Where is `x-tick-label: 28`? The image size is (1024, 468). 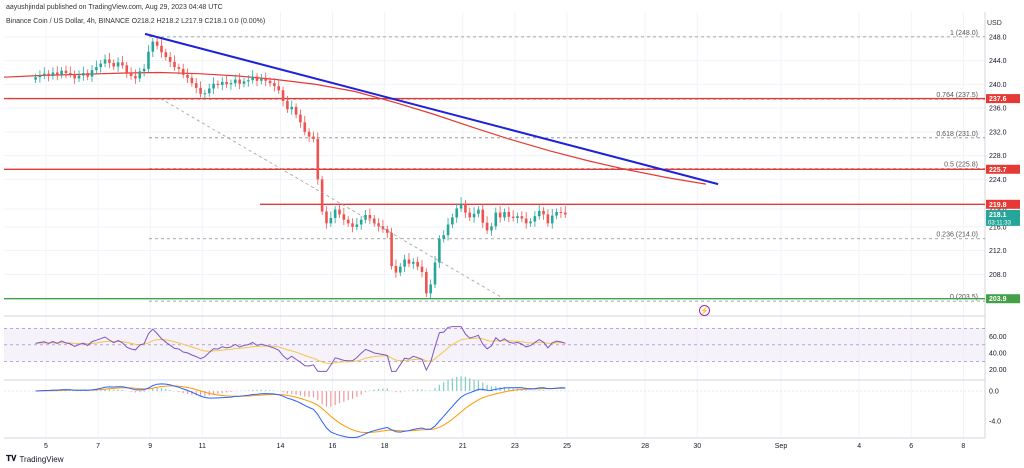 x-tick-label: 28 is located at coordinates (645, 446).